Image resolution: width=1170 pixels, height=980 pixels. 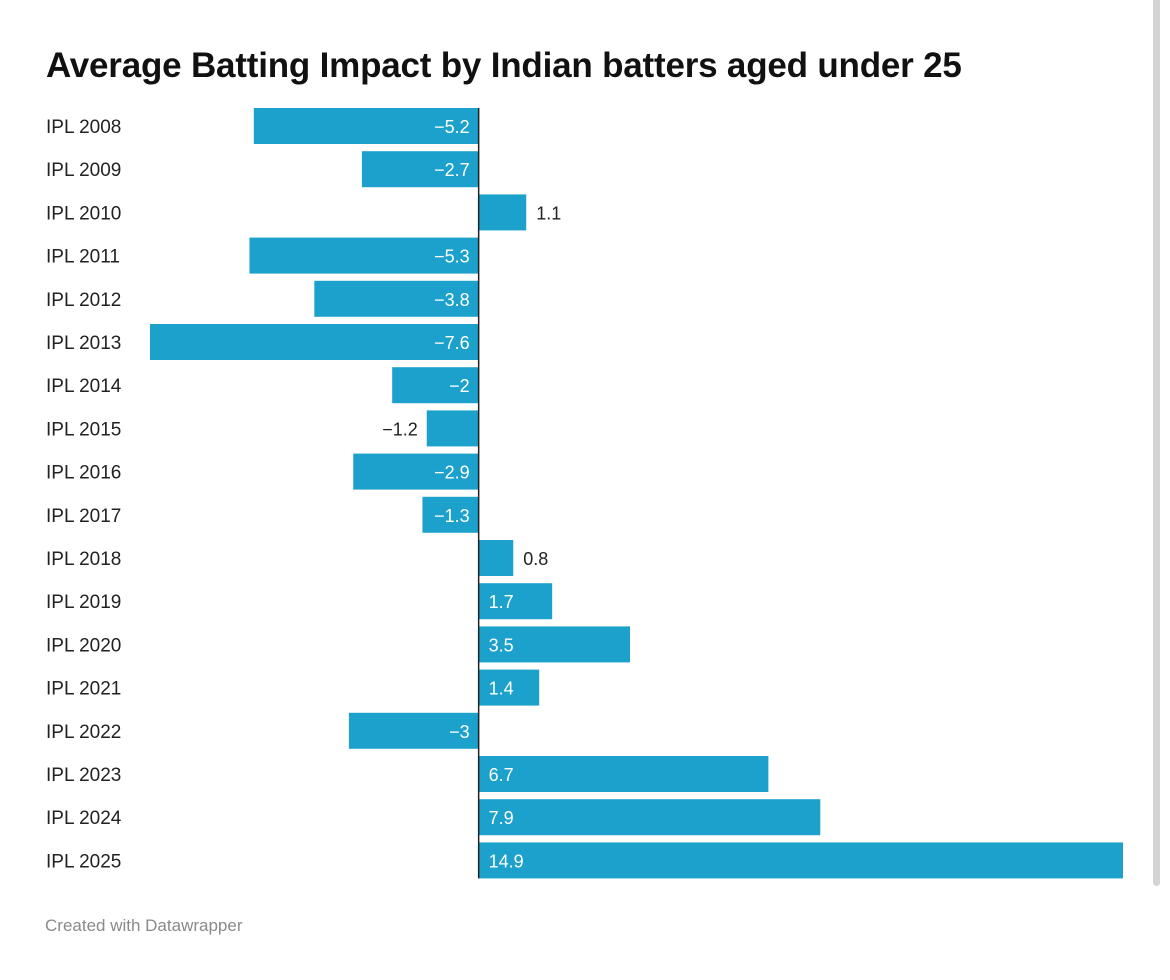 I want to click on category-label: IPL 2025, so click(x=83, y=861).